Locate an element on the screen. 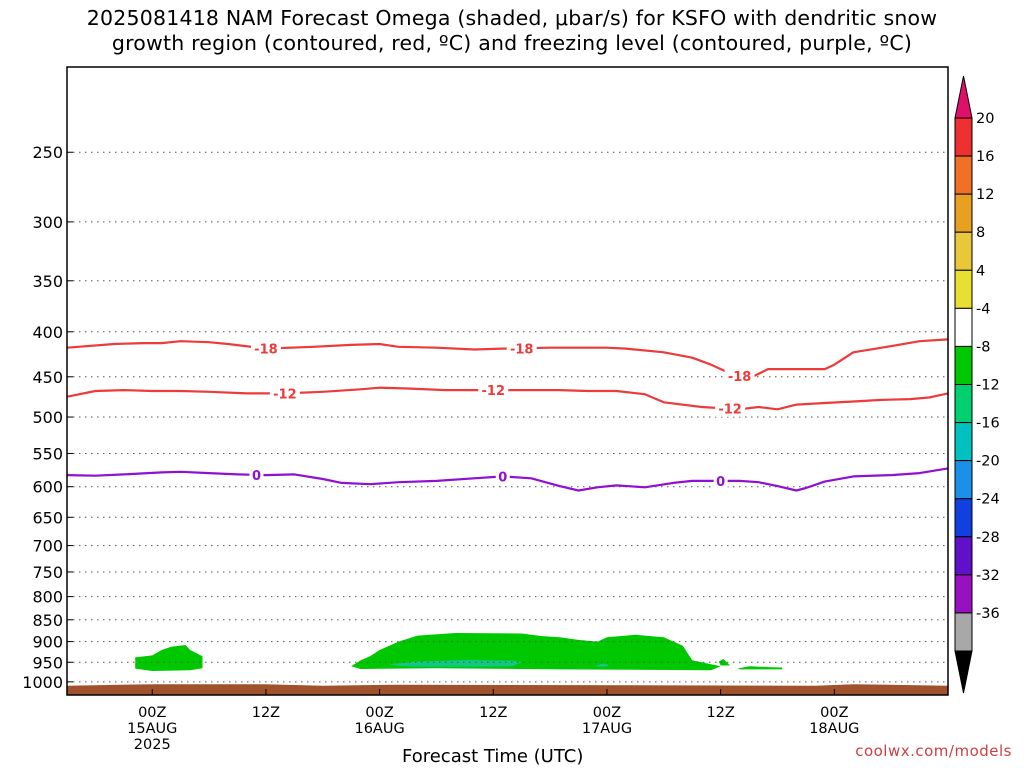  colorbar-label-8: 8 is located at coordinates (980, 233).